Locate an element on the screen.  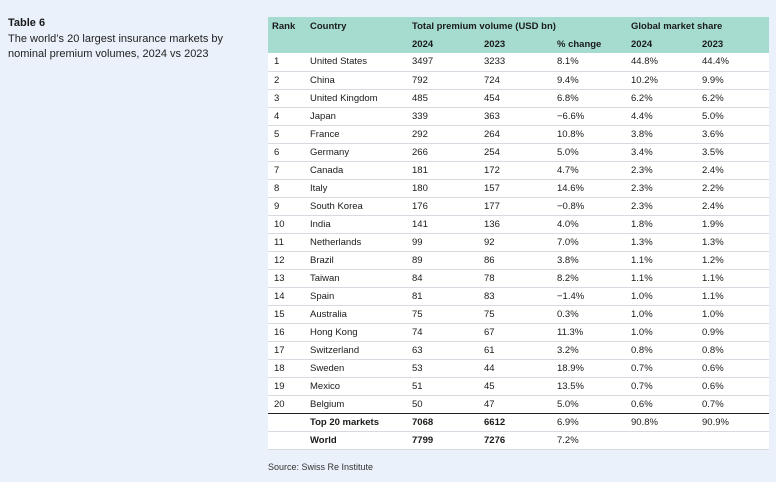
rank-cell: 17 is located at coordinates (287, 350).